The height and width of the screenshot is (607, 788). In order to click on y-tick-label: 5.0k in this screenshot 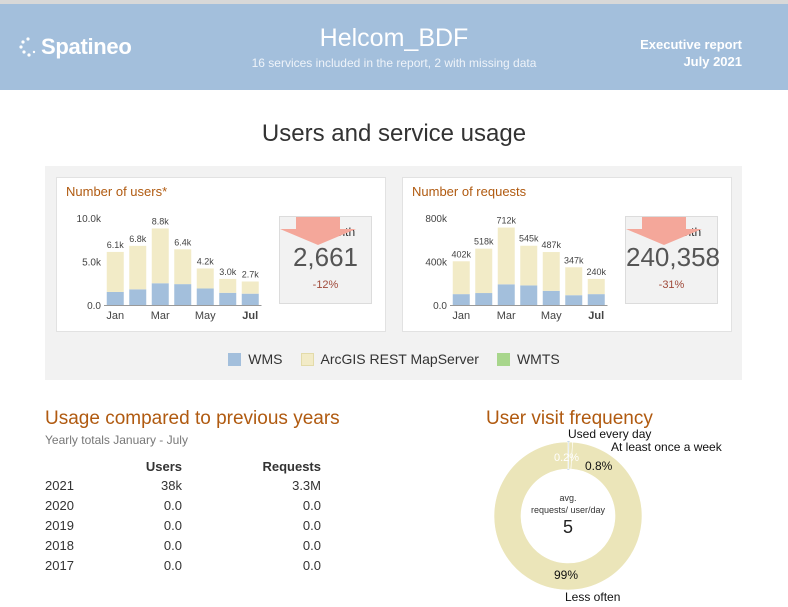, I will do `click(92, 263)`.